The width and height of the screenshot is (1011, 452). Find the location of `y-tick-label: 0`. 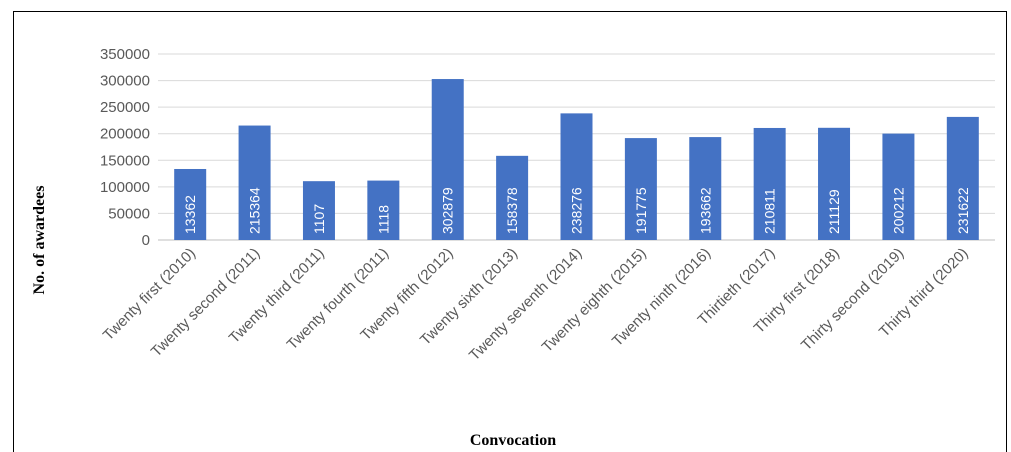

y-tick-label: 0 is located at coordinates (146, 240).